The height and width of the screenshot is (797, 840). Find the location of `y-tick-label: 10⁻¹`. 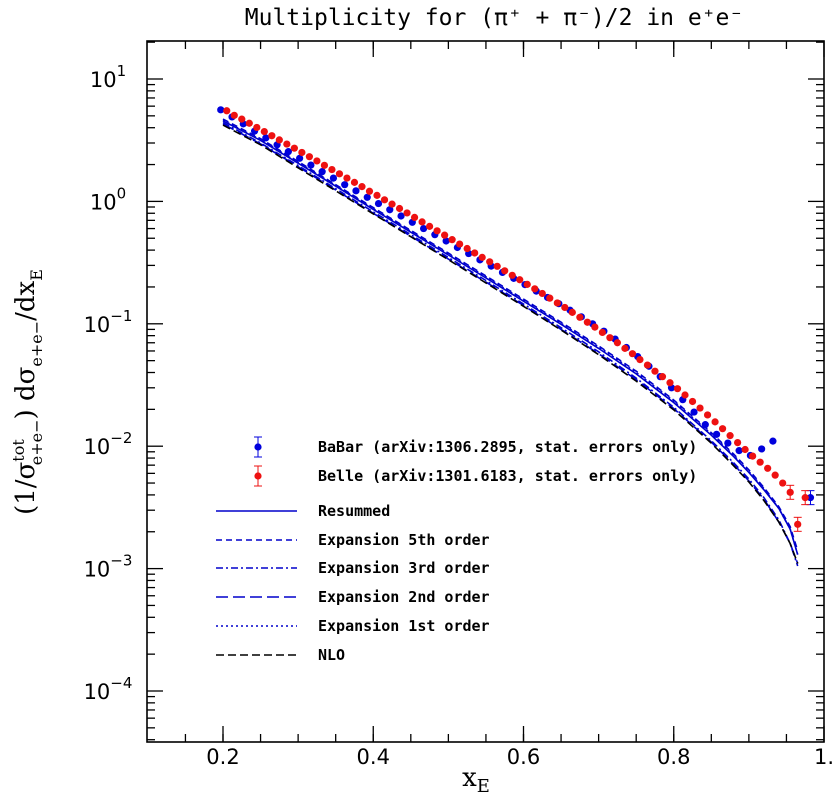

y-tick-label: 10⁻¹ is located at coordinates (108, 322).